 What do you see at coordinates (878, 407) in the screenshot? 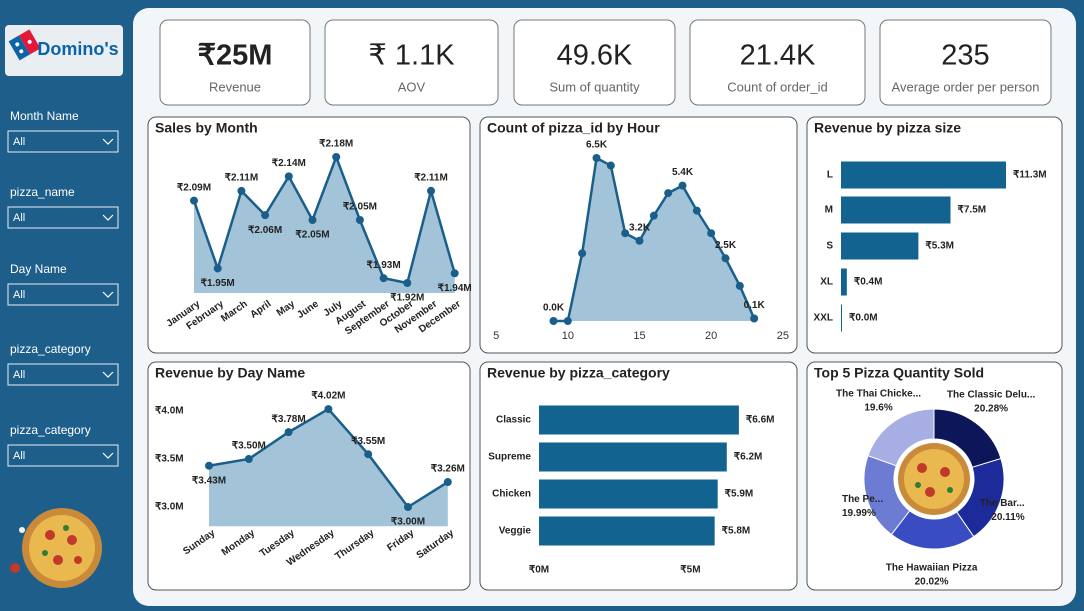
I see `slice-value: 19.6%` at bounding box center [878, 407].